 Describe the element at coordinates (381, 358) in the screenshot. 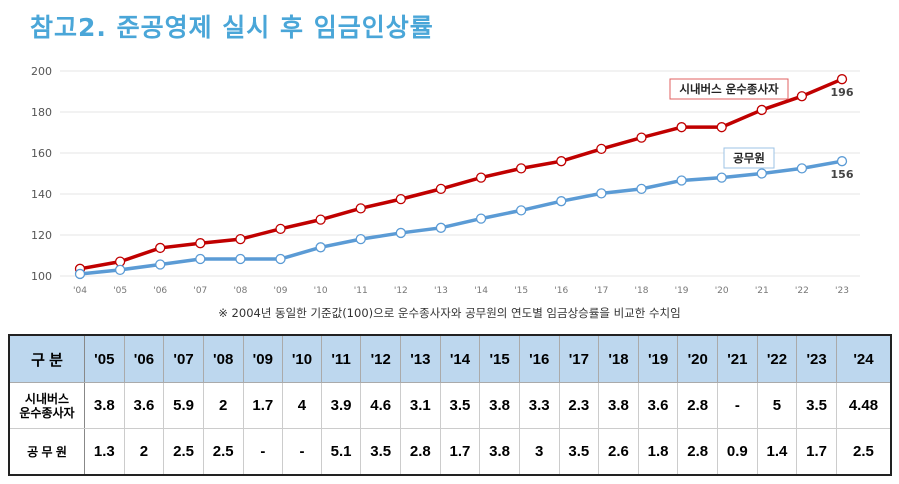

I see `column-header: '12` at that location.